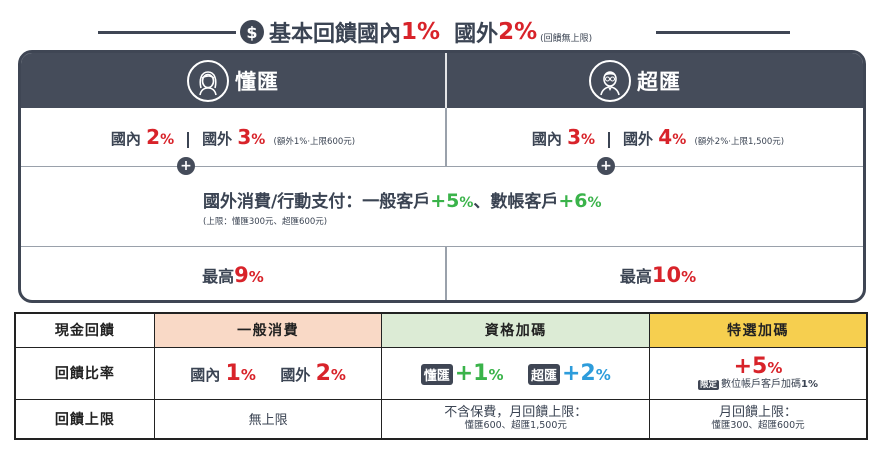  What do you see at coordinates (244, 137) in the screenshot?
I see `overseas-value: 3` at bounding box center [244, 137].